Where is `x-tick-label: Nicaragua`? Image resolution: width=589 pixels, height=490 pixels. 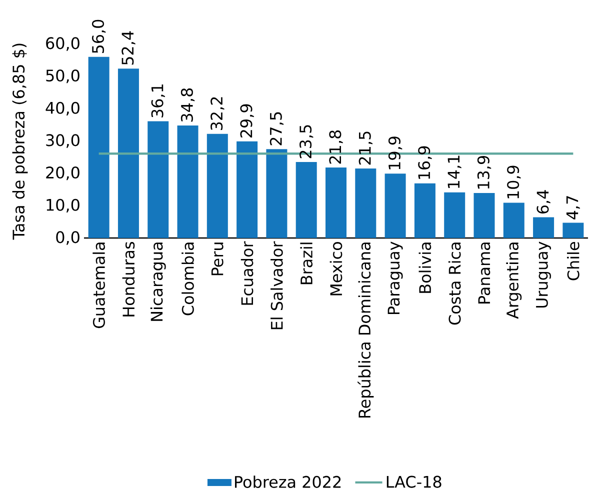
x-tick-label: Nicaragua is located at coordinates (158, 281).